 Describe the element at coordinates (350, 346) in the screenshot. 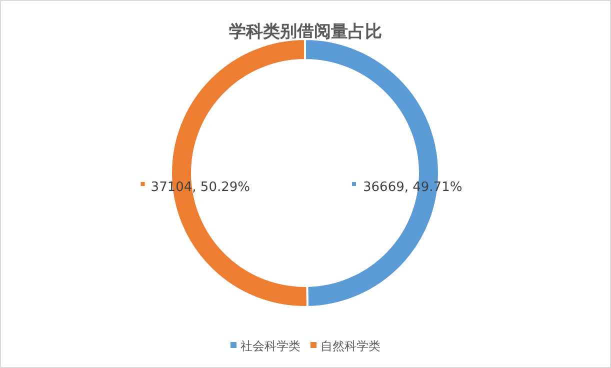

I see `legend-label: 自然科学类` at that location.